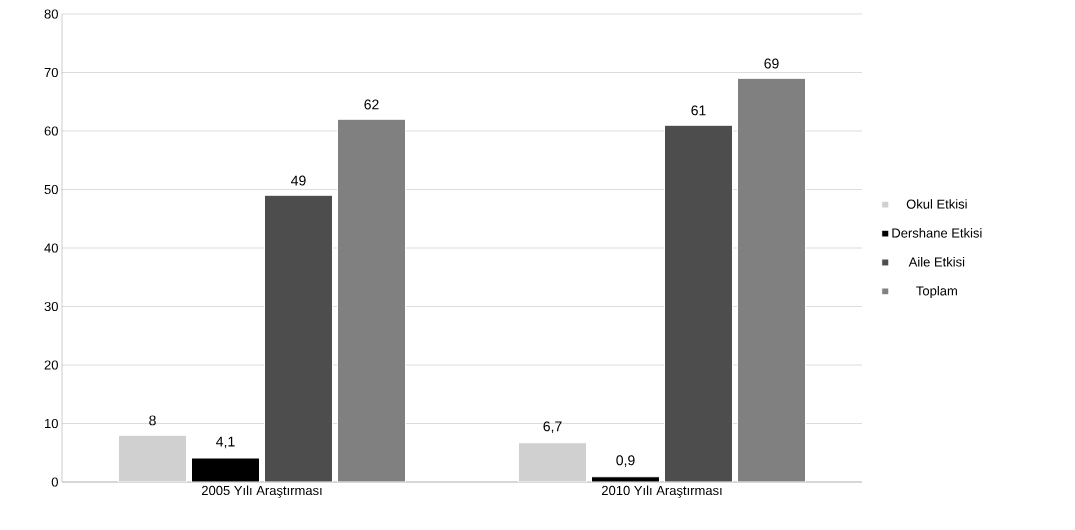 The image size is (1075, 530). I want to click on legend-label: Toplam, so click(936, 292).